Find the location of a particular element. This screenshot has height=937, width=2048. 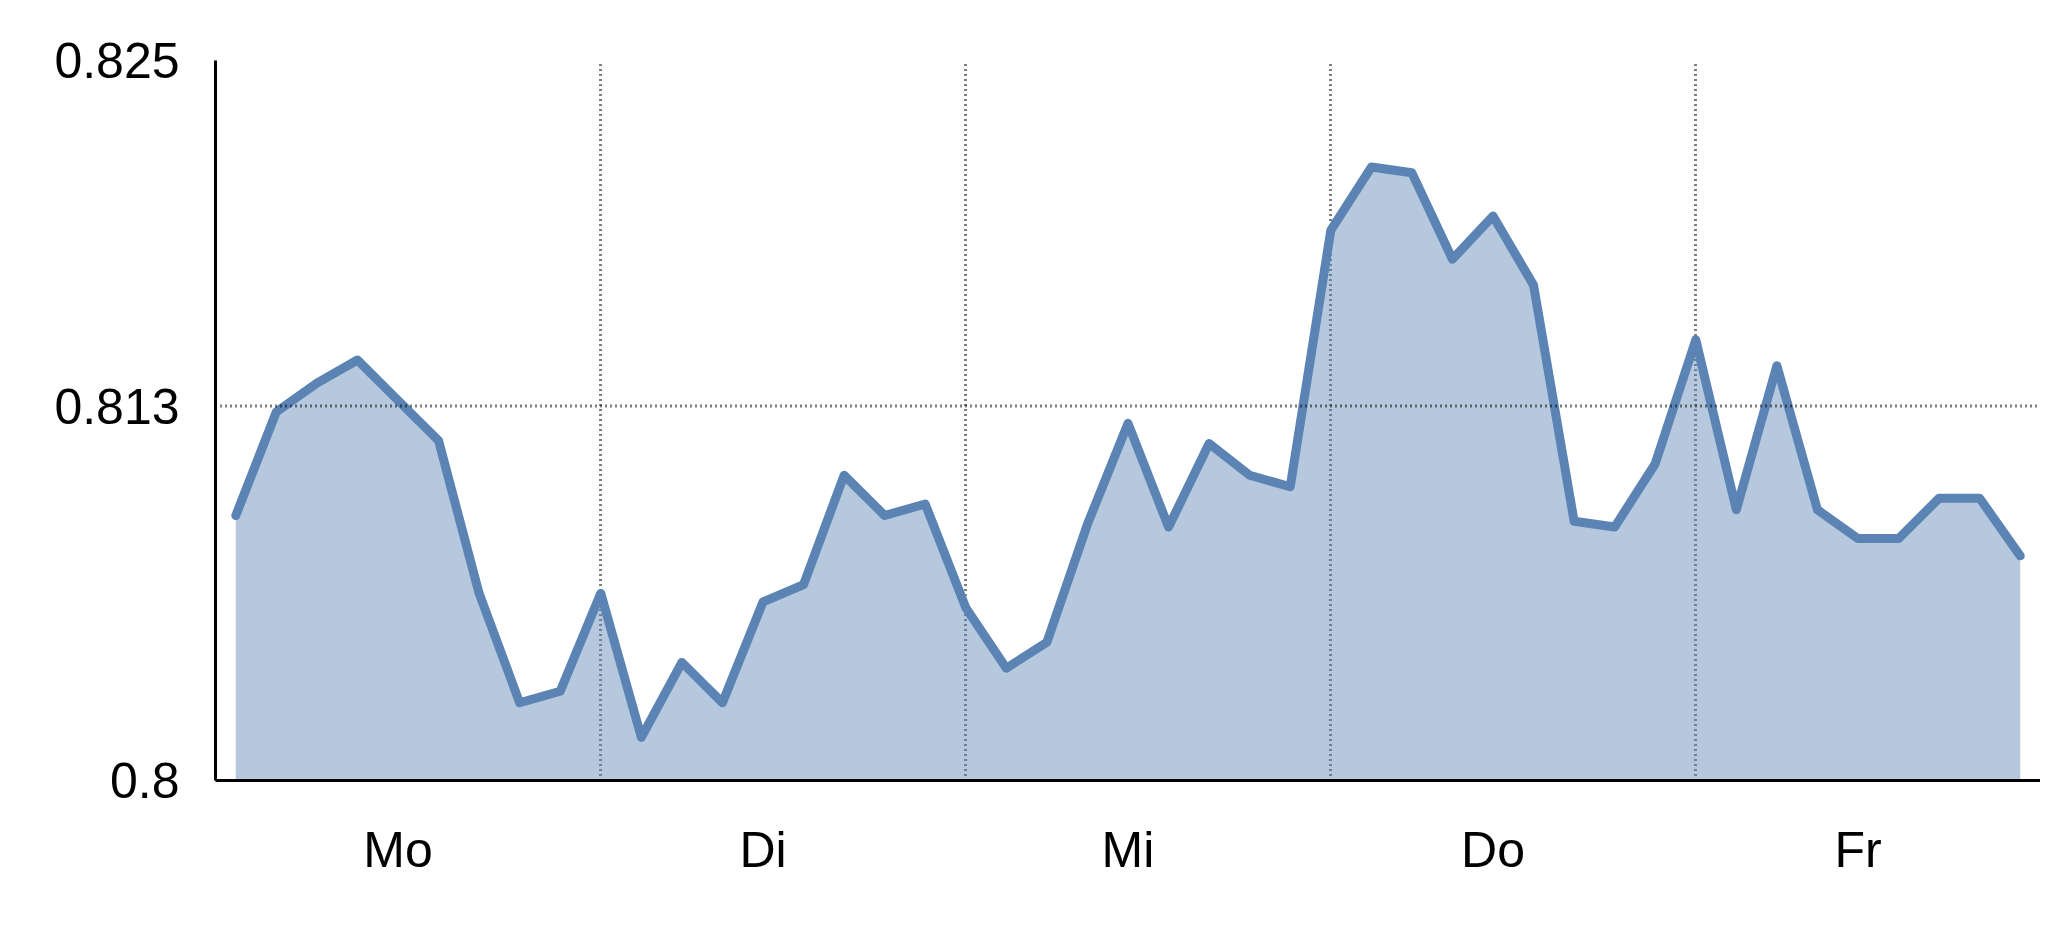

x-tick-label: Do is located at coordinates (1493, 849).